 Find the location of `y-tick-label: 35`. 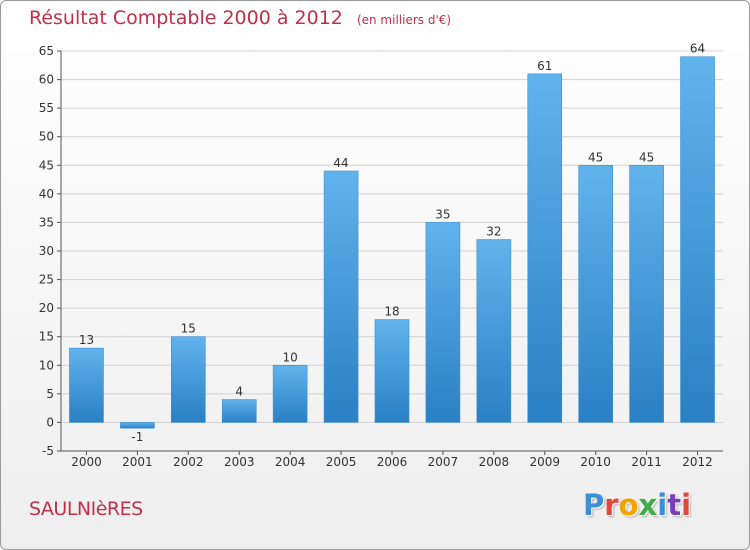

y-tick-label: 35 is located at coordinates (46, 222).